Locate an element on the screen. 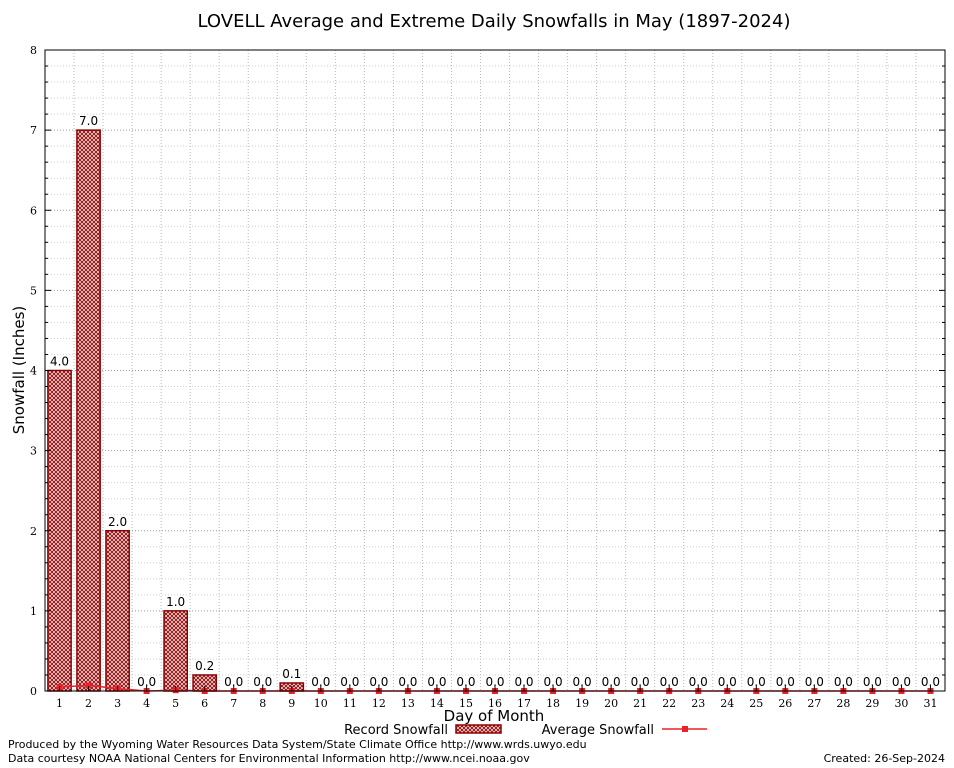  x-tick-label: 1 is located at coordinates (59, 703).